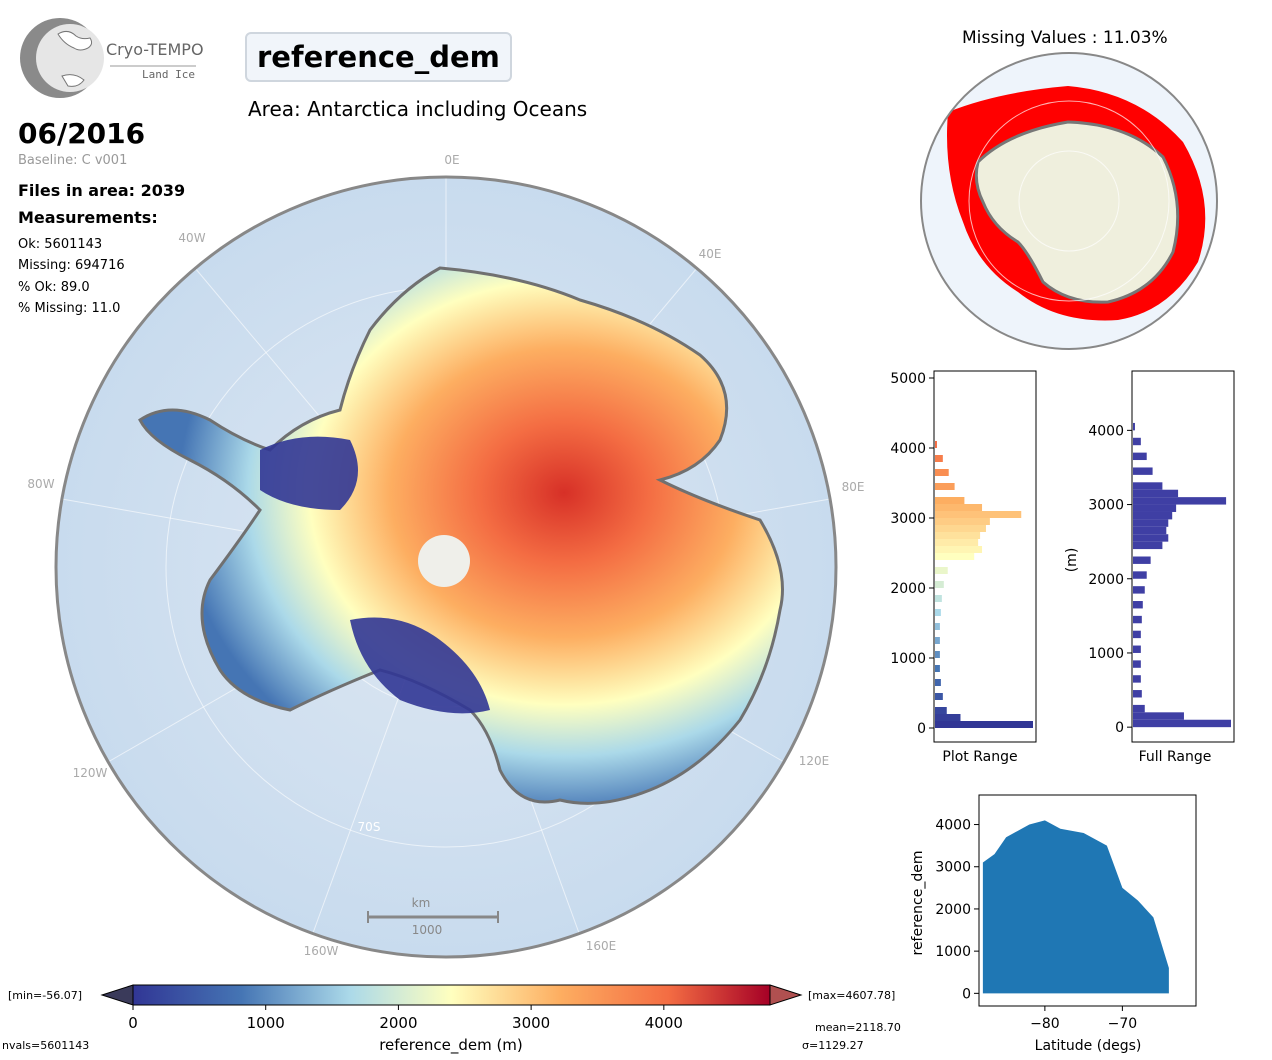 This screenshot has width=1272, height=1060. I want to click on full-range-label: Full Range, so click(1175, 757).